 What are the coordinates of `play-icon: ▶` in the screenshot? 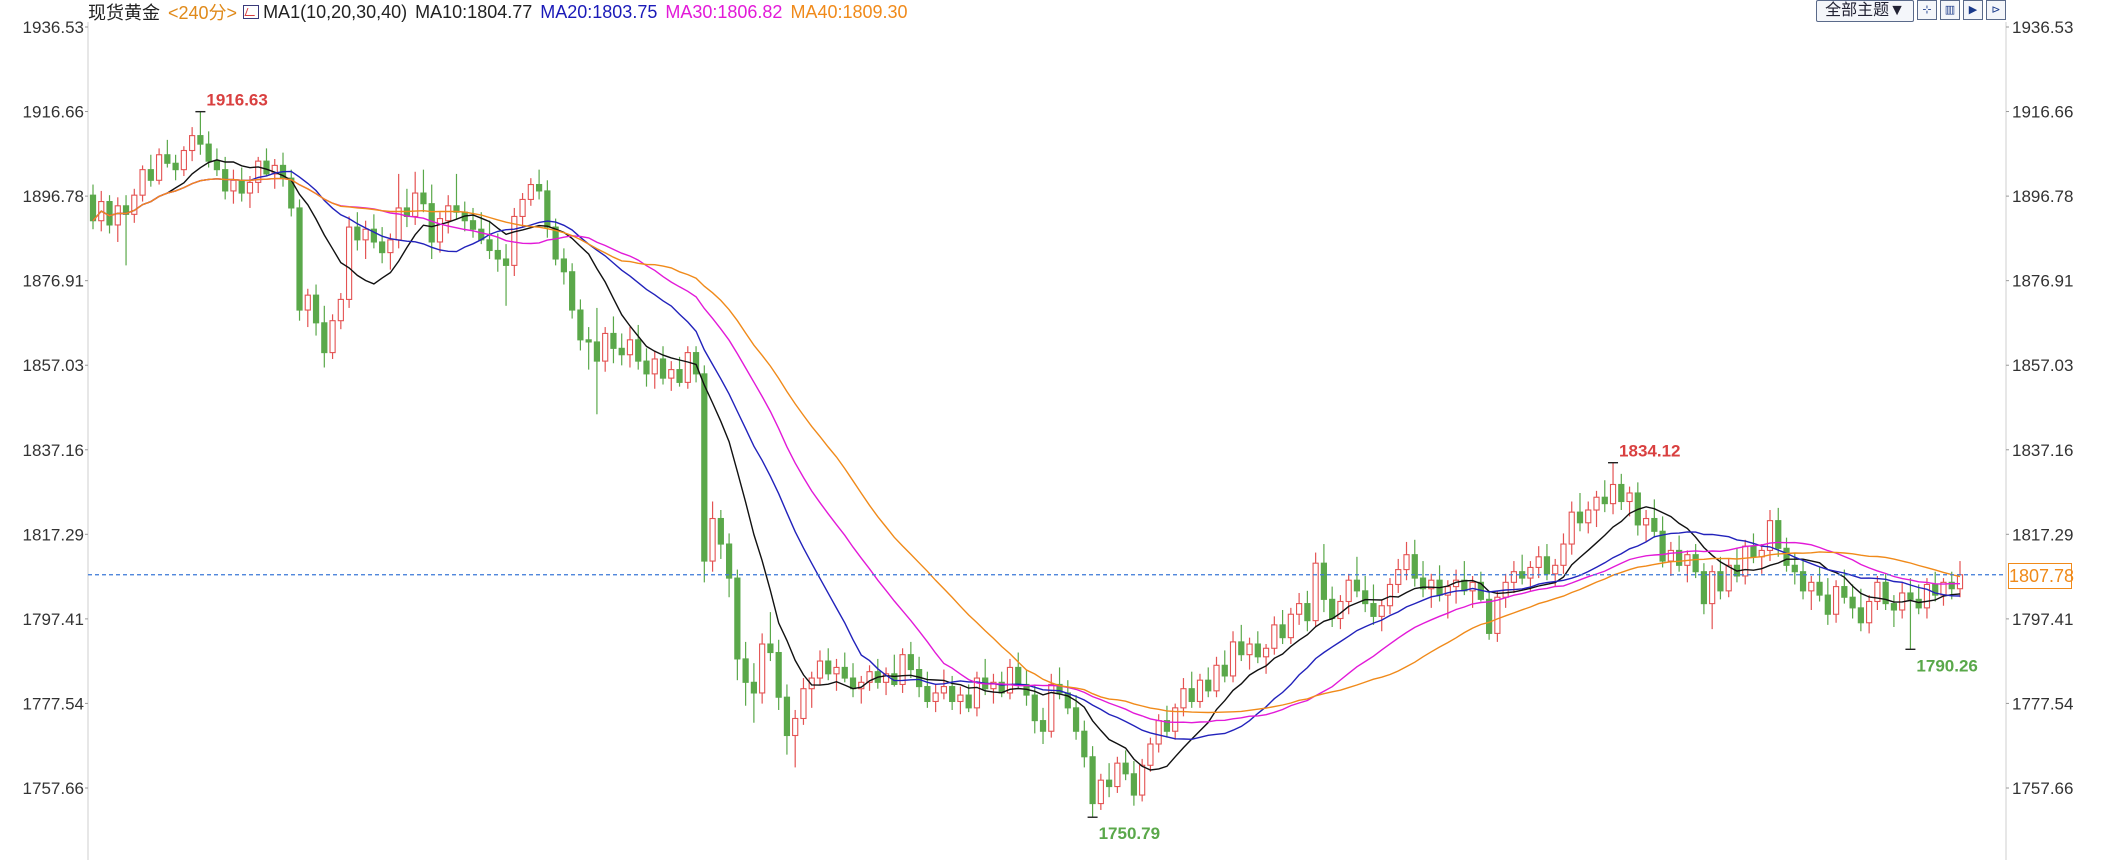 It's located at (1973, 10).